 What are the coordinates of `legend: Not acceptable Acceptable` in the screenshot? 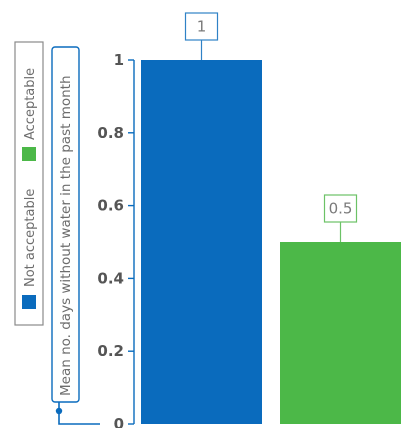 It's located at (29, 183).